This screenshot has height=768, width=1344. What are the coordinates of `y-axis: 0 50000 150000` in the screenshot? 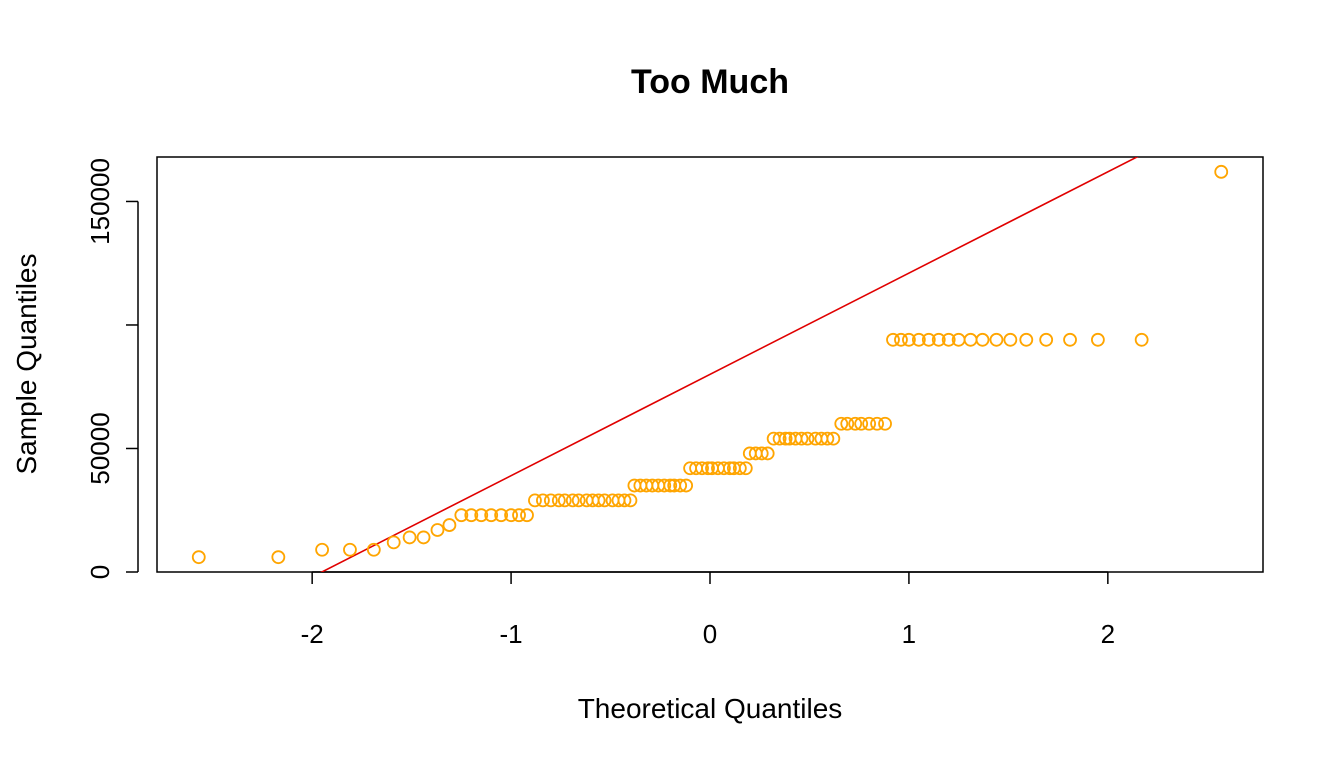 It's located at (112, 368).